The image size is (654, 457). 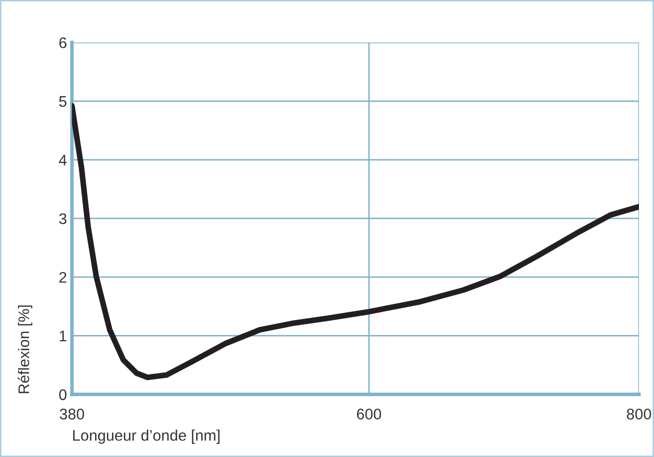 I want to click on y-tick-label: 0, so click(x=62, y=394).